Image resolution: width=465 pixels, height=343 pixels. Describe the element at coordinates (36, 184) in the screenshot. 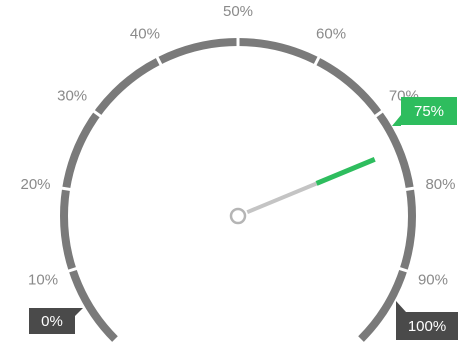

I see `tick-label-20: 20%` at that location.